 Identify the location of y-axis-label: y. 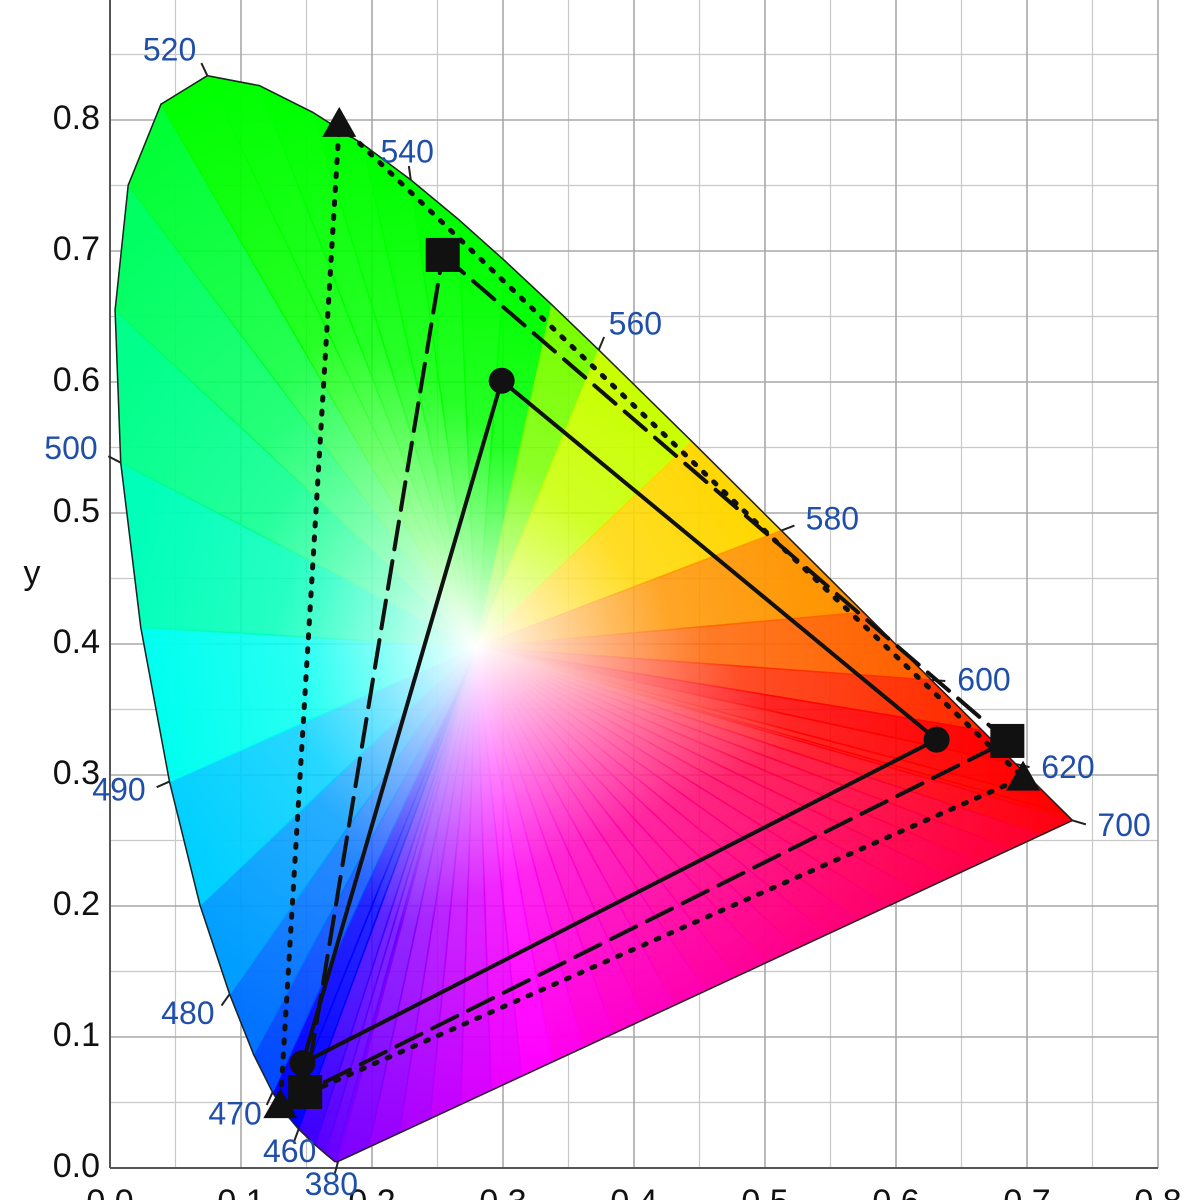
(32, 573).